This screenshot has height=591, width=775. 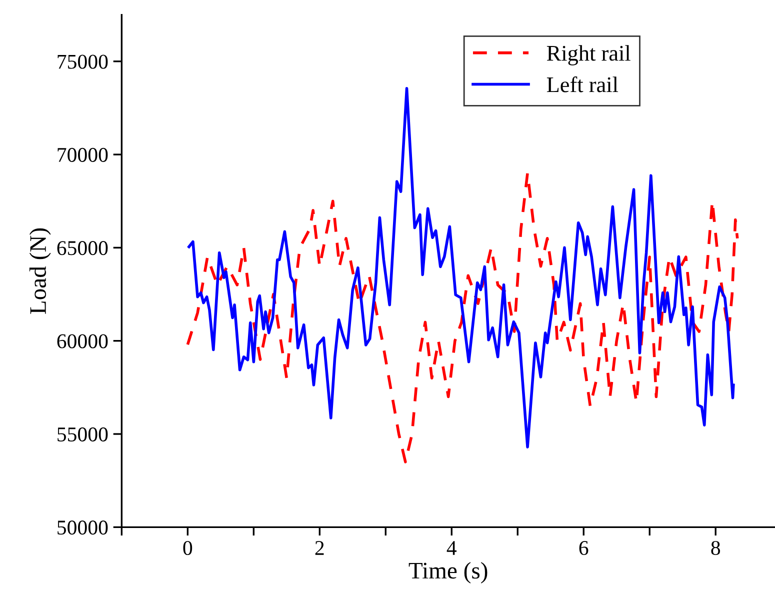 What do you see at coordinates (588, 55) in the screenshot?
I see `legend-label: Right rail` at bounding box center [588, 55].